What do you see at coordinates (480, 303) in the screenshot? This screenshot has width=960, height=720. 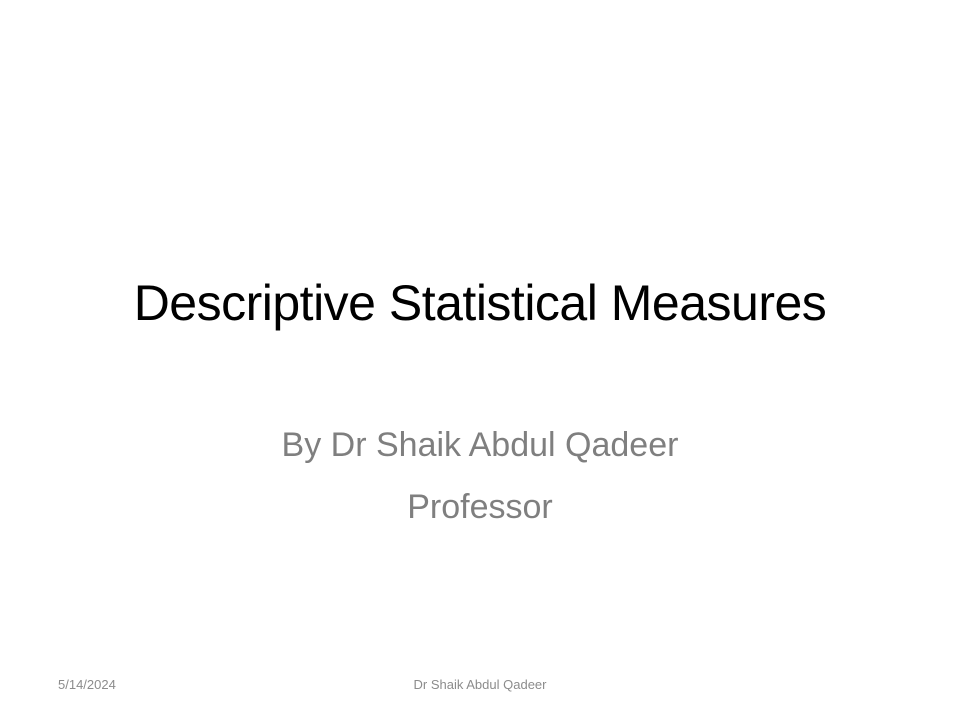 I see `slide-title: Descriptive Statistical Measures` at bounding box center [480, 303].